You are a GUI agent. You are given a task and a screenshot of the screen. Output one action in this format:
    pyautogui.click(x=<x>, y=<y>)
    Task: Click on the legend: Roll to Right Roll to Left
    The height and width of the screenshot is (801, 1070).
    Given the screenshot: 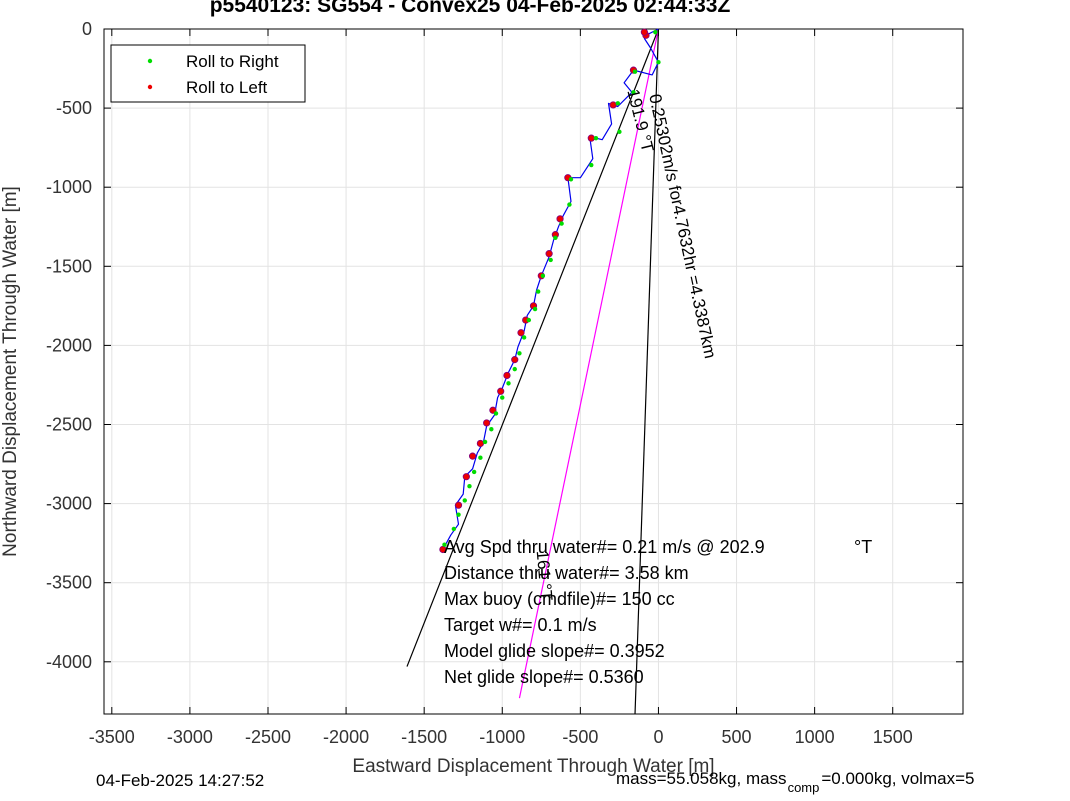 What is the action you would take?
    pyautogui.click(x=208, y=73)
    